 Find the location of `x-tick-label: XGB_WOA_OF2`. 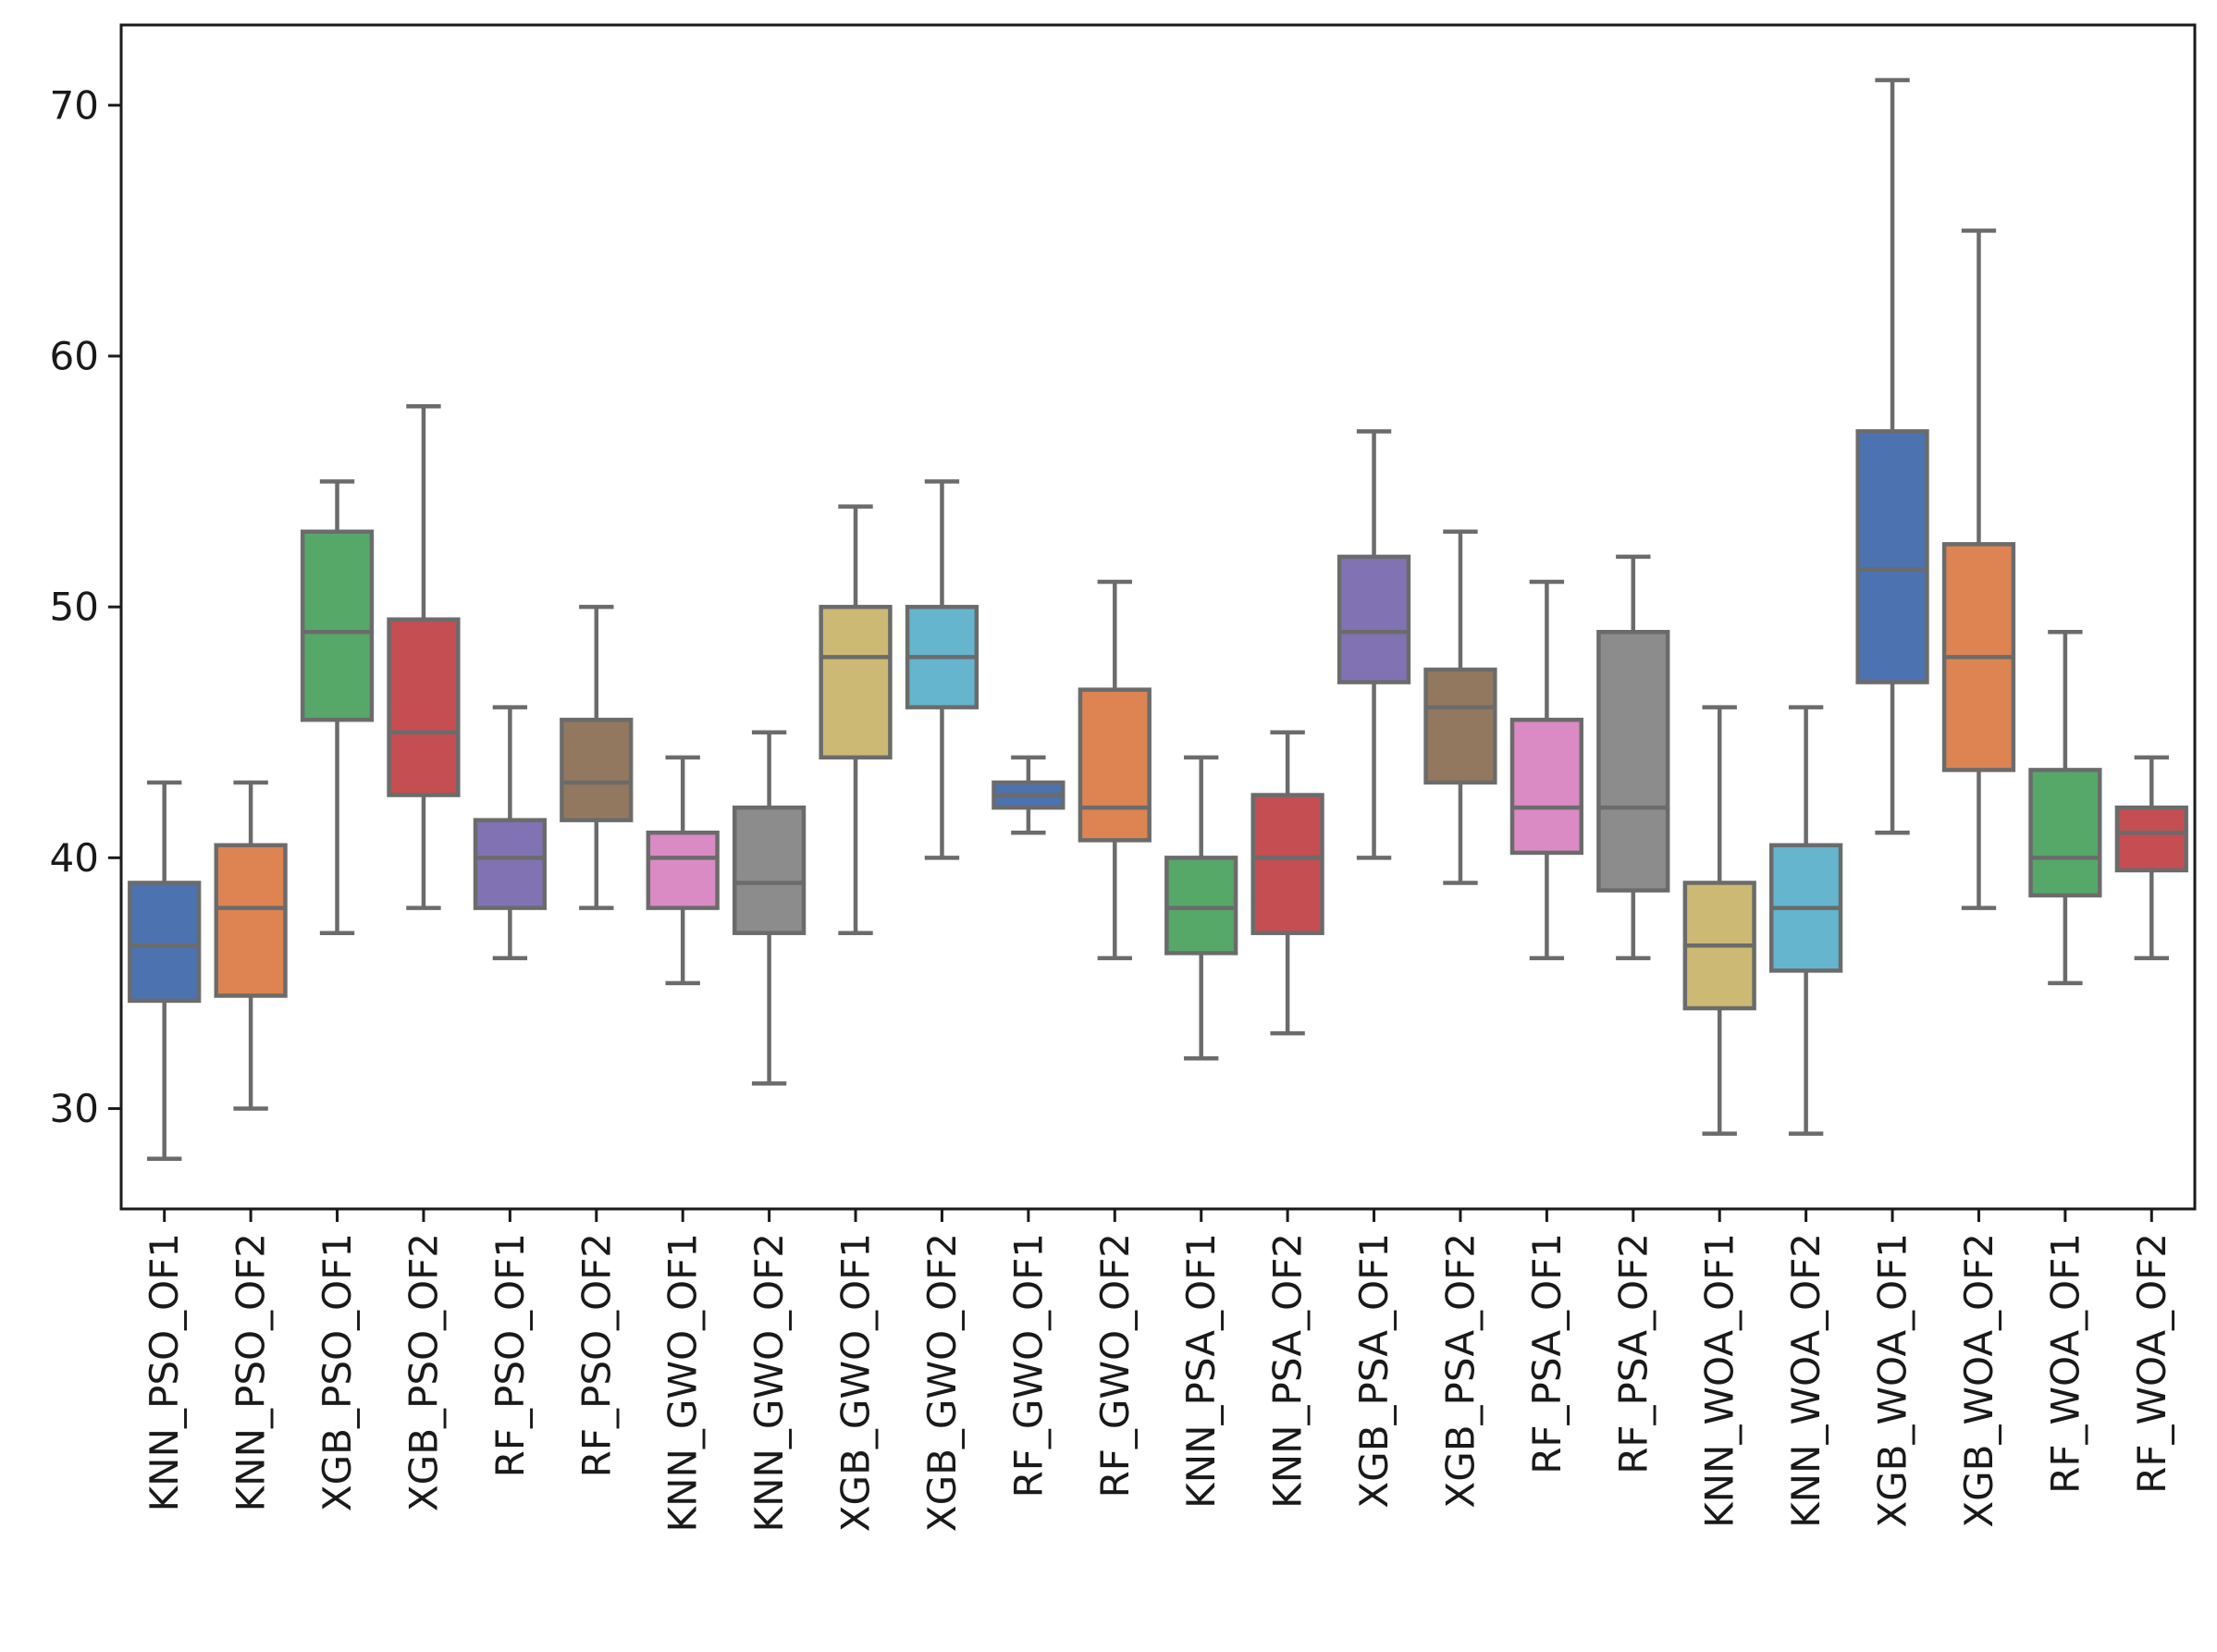

x-tick-label: XGB_WOA_OF2 is located at coordinates (1978, 1380).